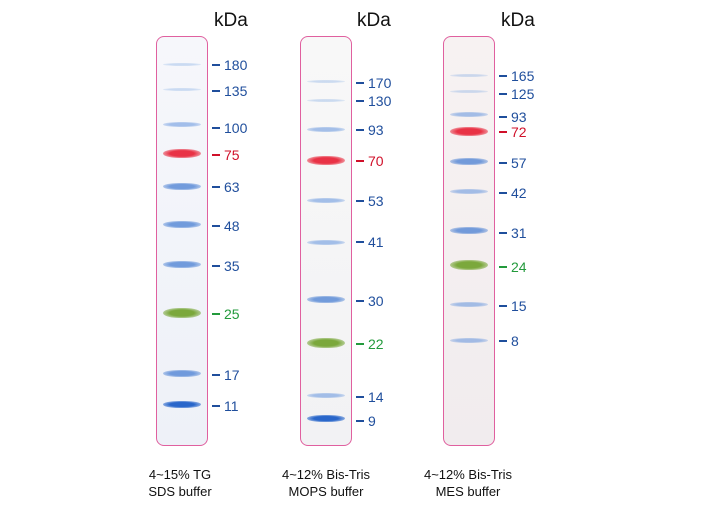 This screenshot has width=702, height=519. Describe the element at coordinates (376, 161) in the screenshot. I see `marker-label: 70` at that location.